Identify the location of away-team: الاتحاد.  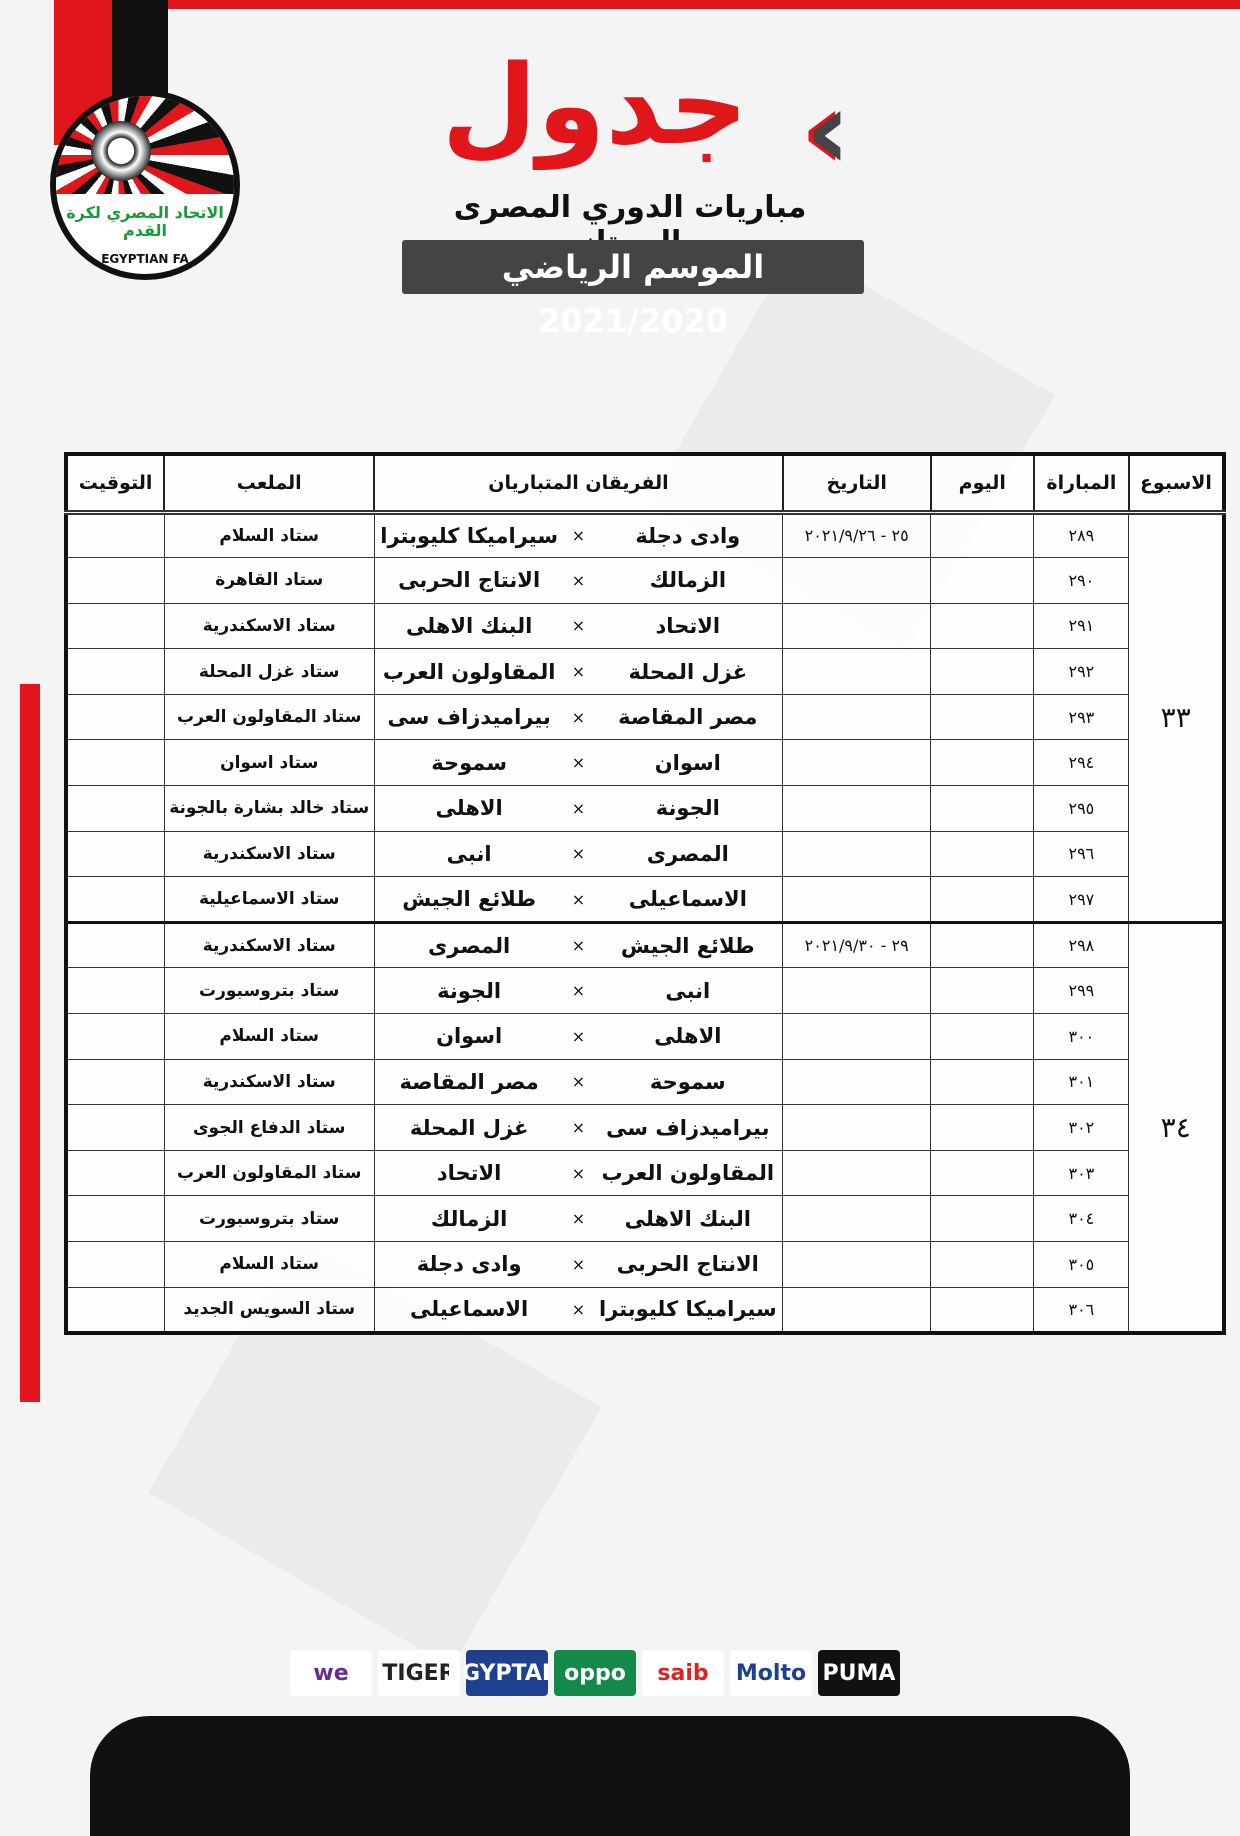
(469, 1173).